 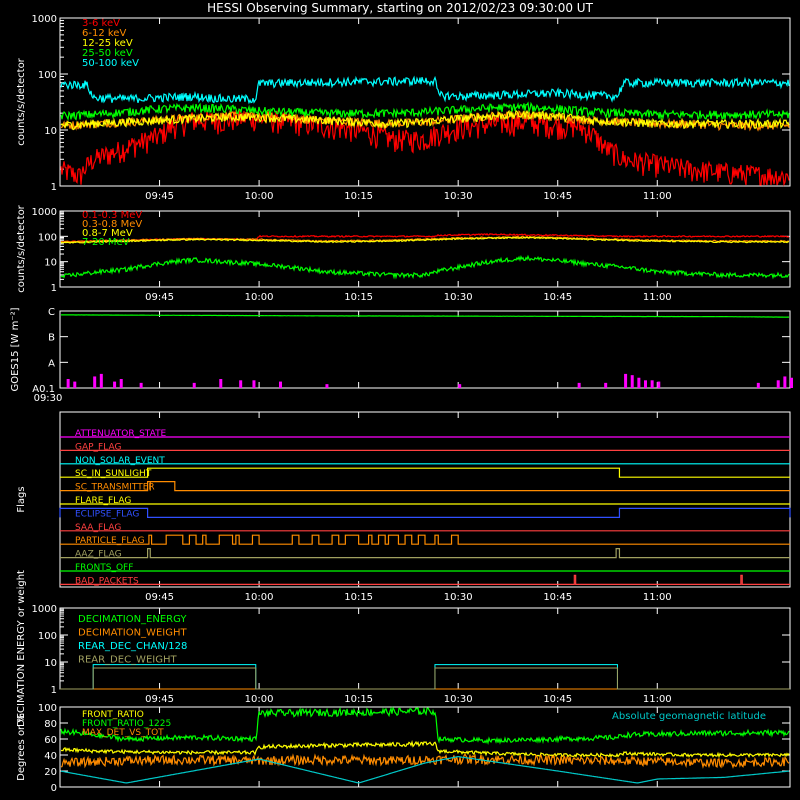 I want to click on flag-label: PARTICLE_FLAG, so click(x=110, y=541).